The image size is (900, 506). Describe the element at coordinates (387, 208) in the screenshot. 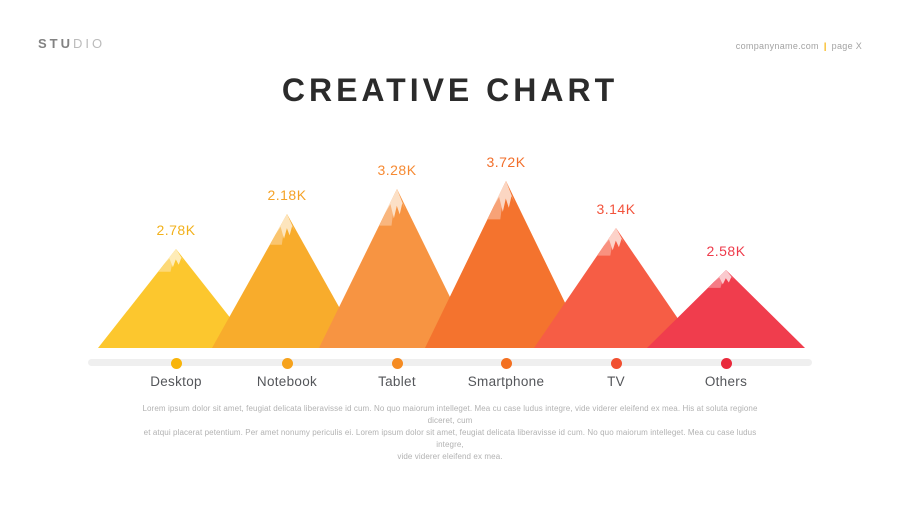

I see `mountain-ridge-tablet` at that location.